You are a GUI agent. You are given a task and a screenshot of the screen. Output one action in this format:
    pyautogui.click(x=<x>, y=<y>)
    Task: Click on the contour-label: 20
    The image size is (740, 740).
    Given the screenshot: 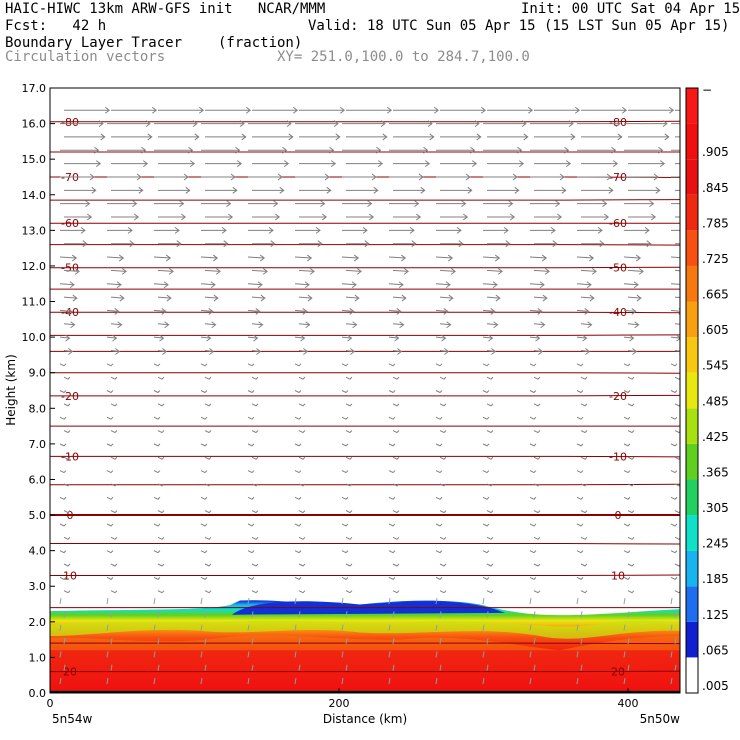 What is the action you would take?
    pyautogui.click(x=70, y=672)
    